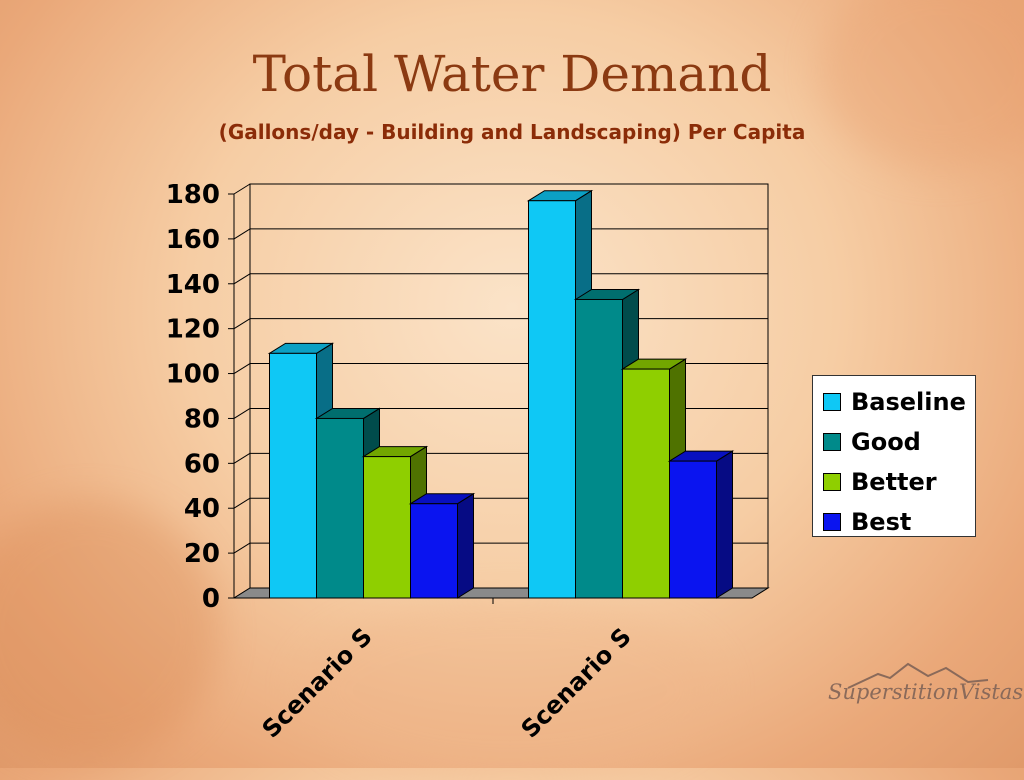 This screenshot has width=1024, height=780. I want to click on legend-item: Baseline, so click(894, 402).